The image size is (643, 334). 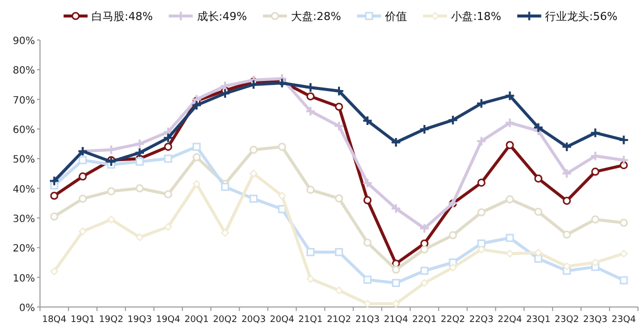 What do you see at coordinates (221, 16) in the screenshot?
I see `legend-label: 成长:49%` at bounding box center [221, 16].